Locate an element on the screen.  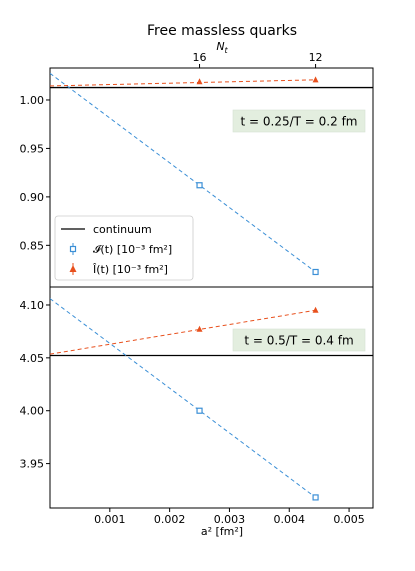
x-axis-tick-label: 0.001 is located at coordinates (110, 519).